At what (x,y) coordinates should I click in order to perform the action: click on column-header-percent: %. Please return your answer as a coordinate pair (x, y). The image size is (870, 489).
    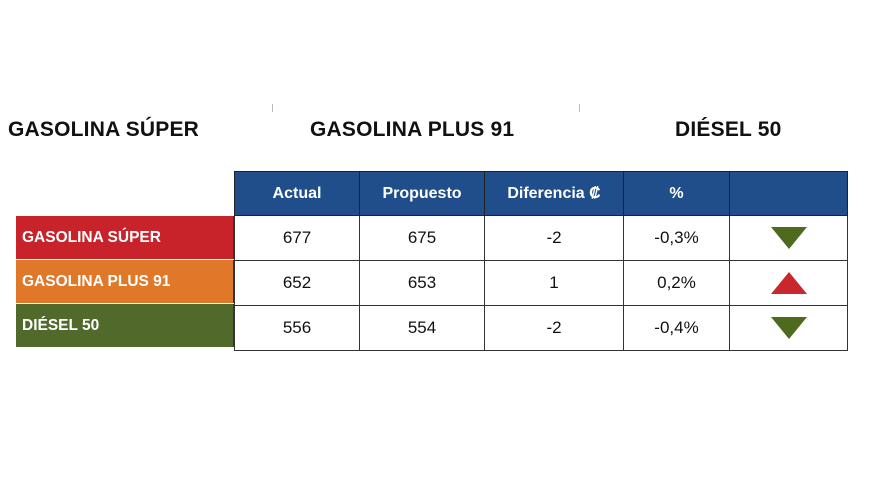
    Looking at the image, I should click on (676, 193).